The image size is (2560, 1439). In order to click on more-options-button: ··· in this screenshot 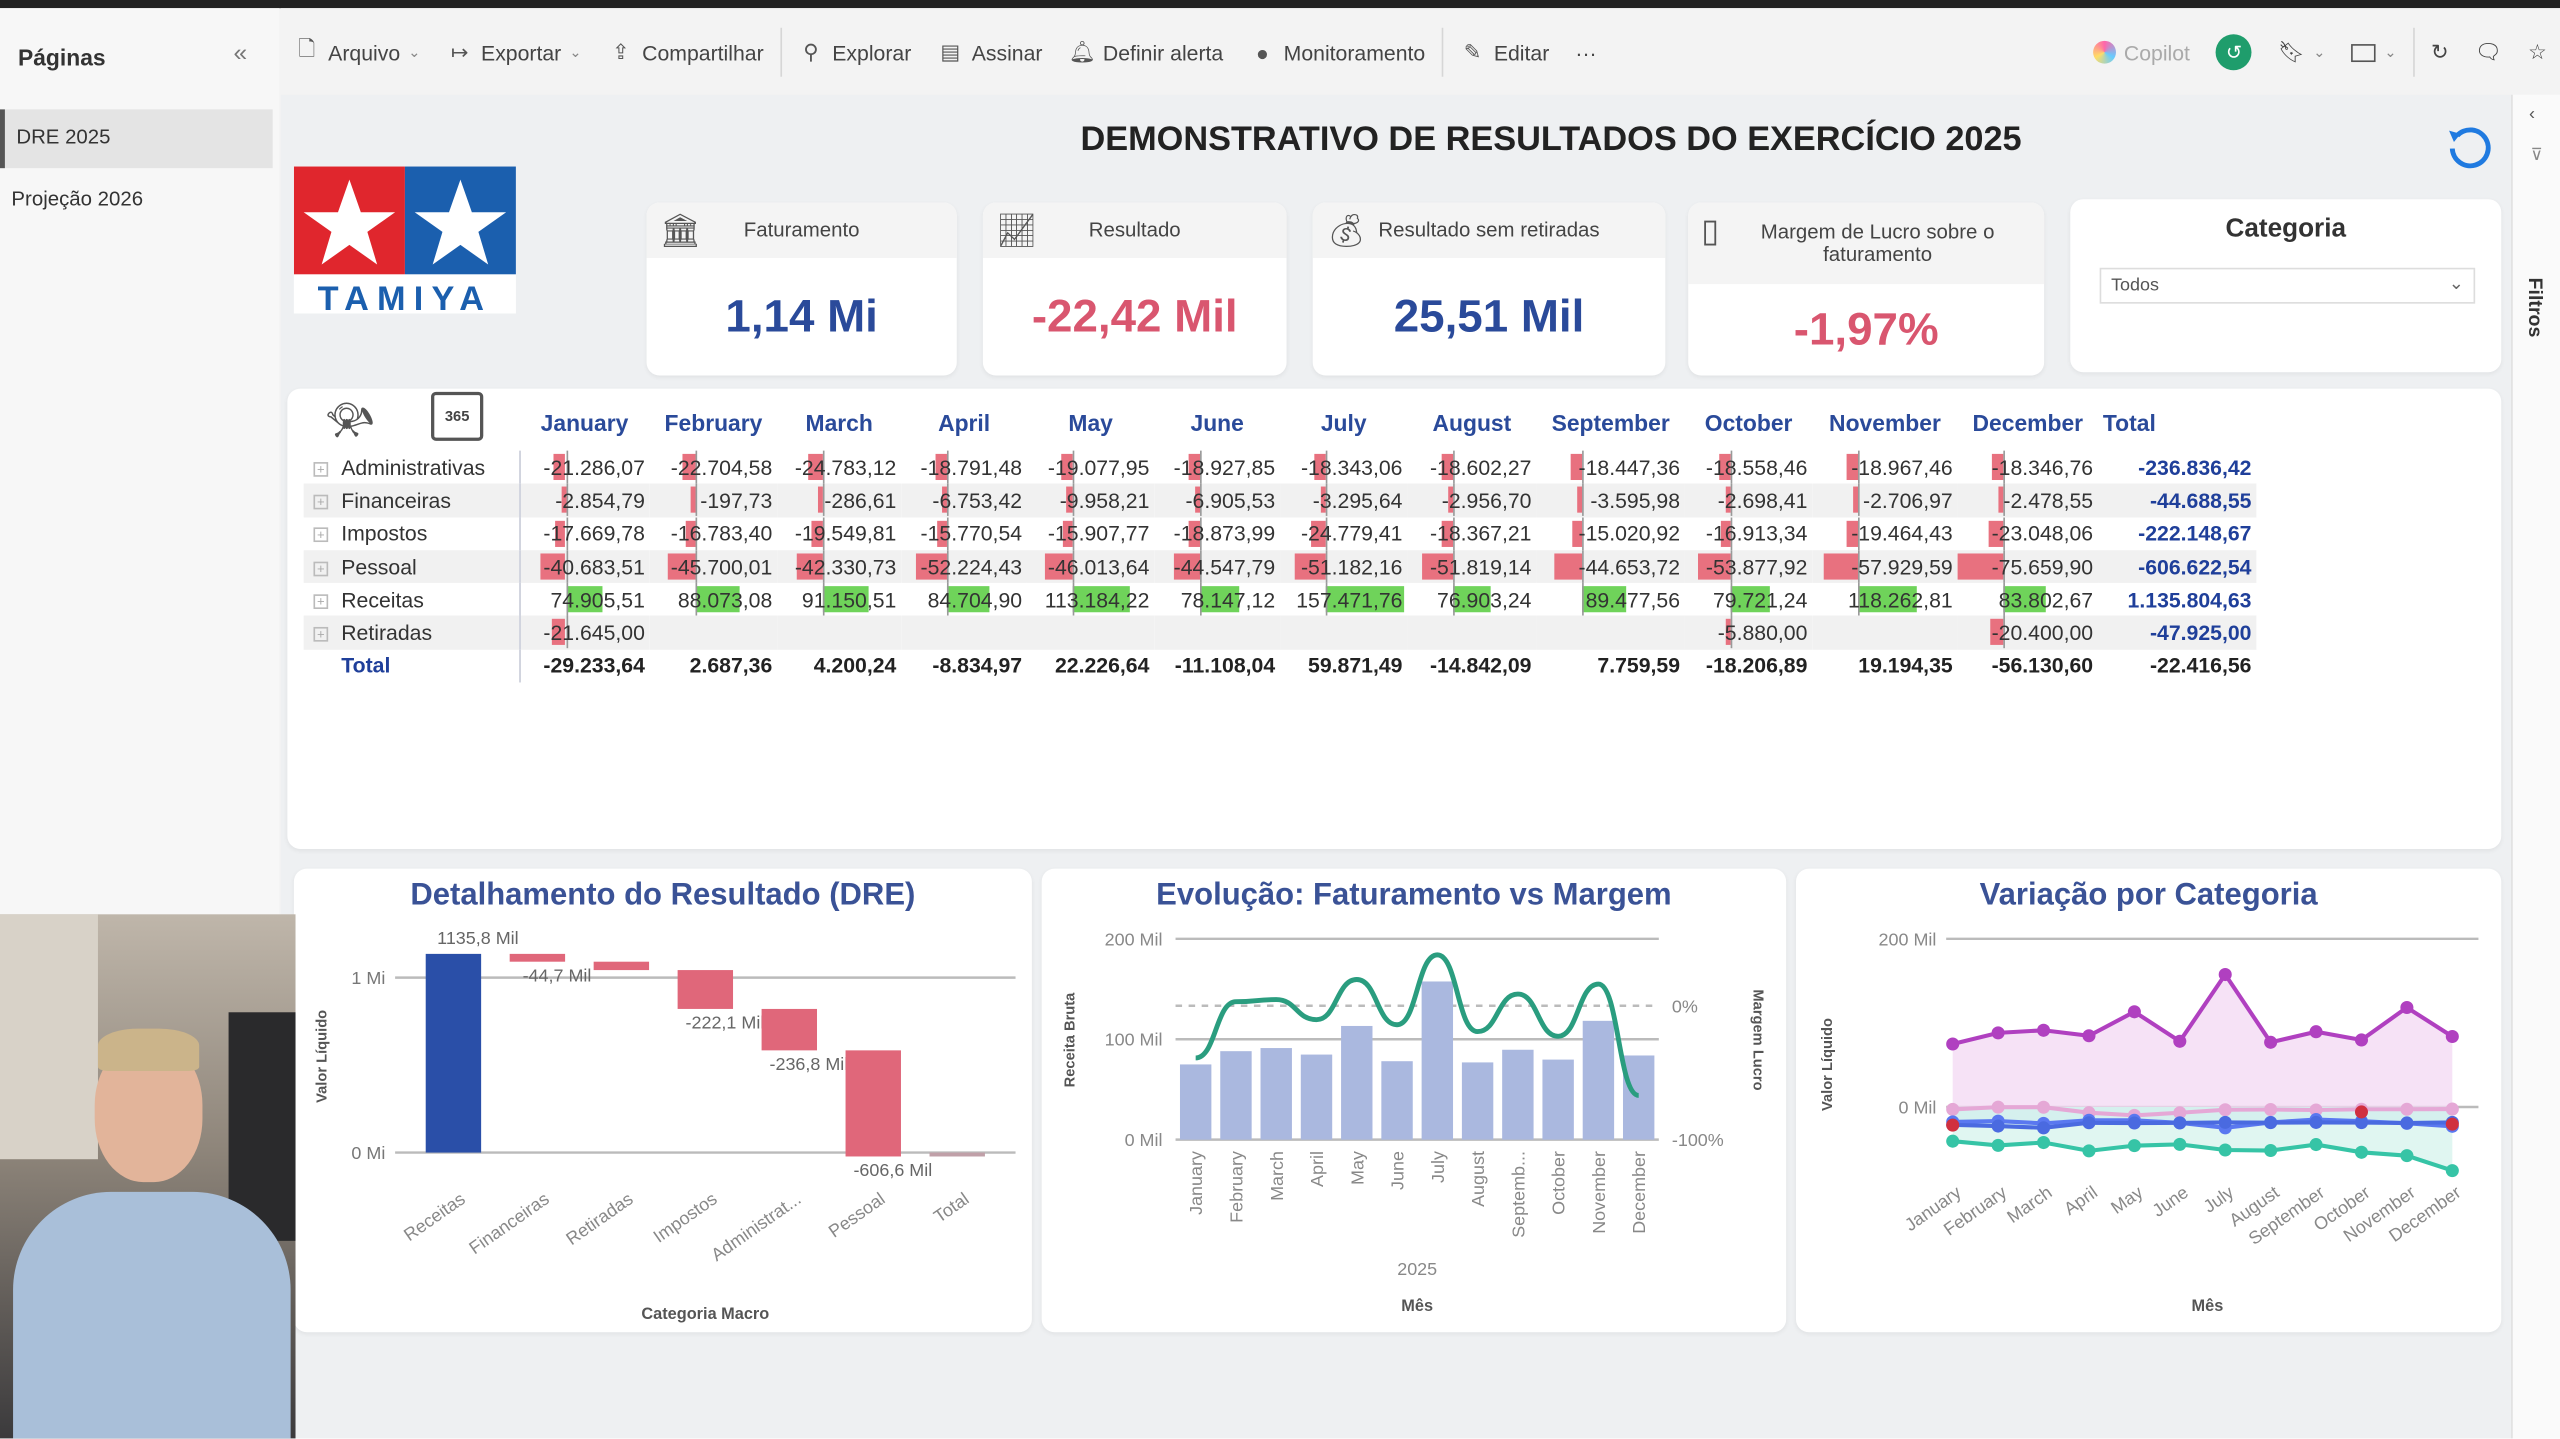, I will do `click(1586, 52)`.